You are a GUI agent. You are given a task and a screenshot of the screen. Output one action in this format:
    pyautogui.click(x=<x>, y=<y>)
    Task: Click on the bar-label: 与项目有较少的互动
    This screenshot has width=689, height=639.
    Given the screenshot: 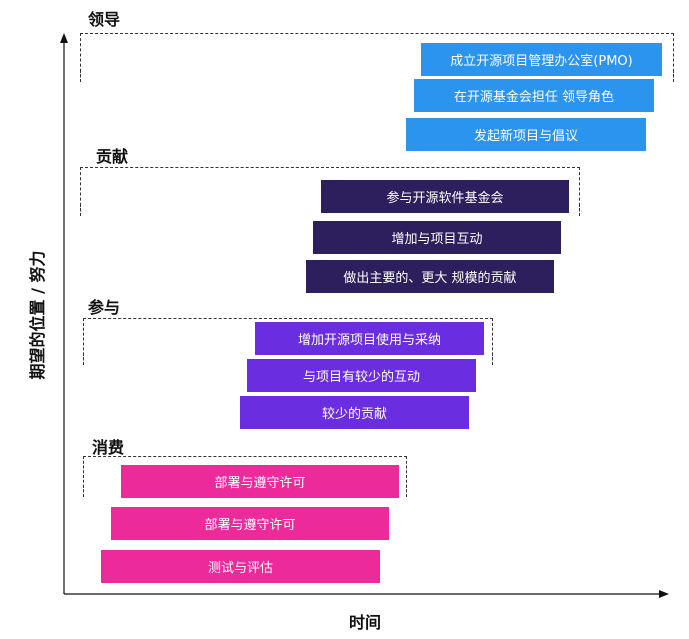 What is the action you would take?
    pyautogui.click(x=361, y=377)
    